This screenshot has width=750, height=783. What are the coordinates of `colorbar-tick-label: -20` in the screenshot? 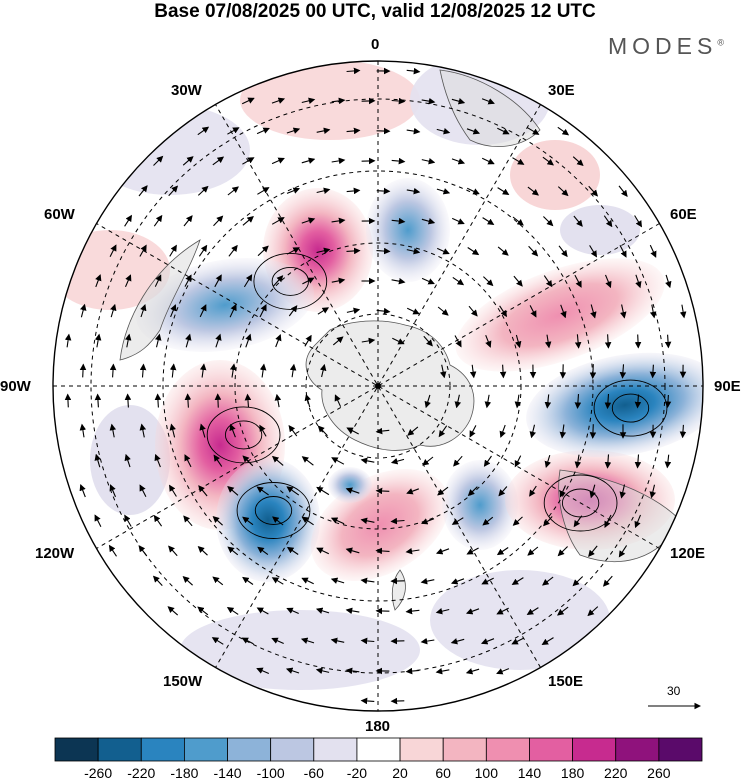 It's located at (357, 773).